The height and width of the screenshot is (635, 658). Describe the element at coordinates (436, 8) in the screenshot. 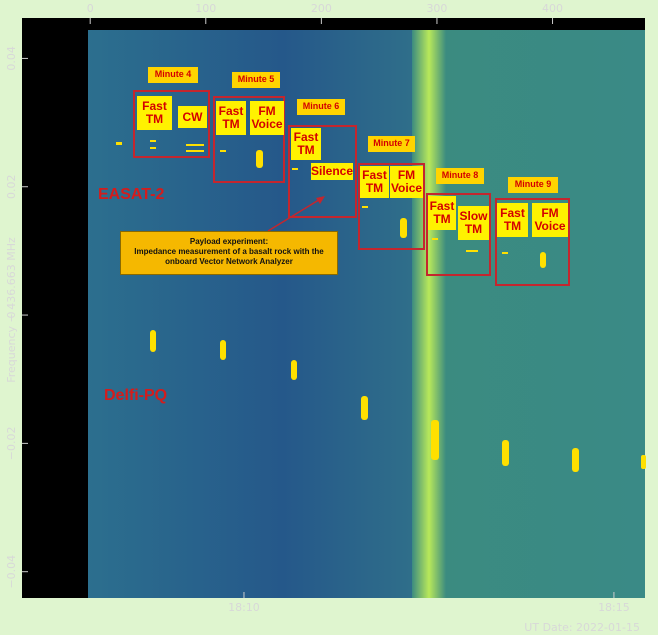

I see `x-tick-label: 300` at that location.